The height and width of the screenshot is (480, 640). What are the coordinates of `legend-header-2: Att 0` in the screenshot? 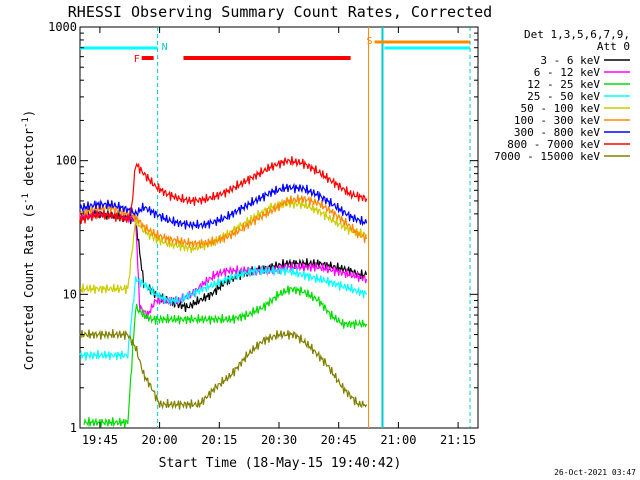 It's located at (613, 46).